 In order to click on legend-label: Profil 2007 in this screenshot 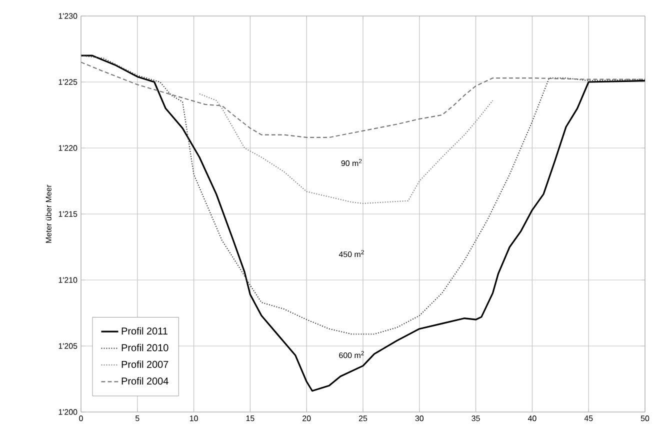, I will do `click(145, 364)`.